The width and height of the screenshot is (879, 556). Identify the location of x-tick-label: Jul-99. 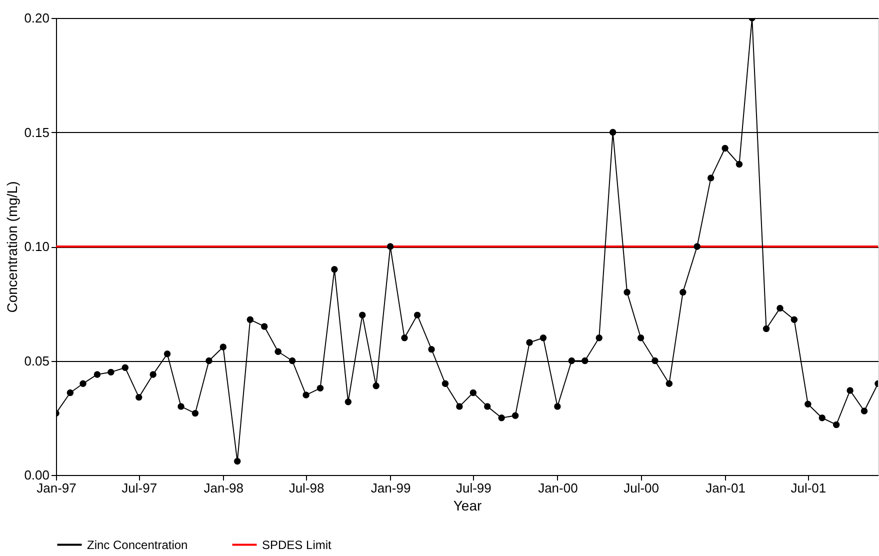
(474, 488).